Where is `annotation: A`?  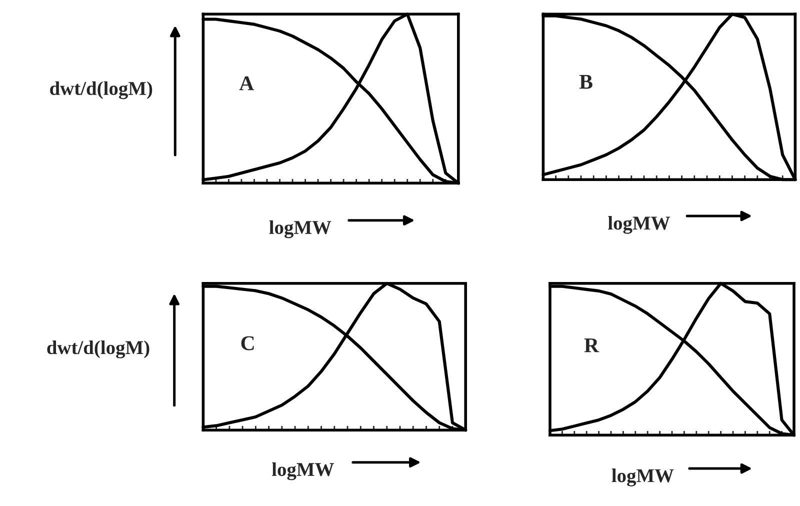
annotation: A is located at coordinates (246, 83).